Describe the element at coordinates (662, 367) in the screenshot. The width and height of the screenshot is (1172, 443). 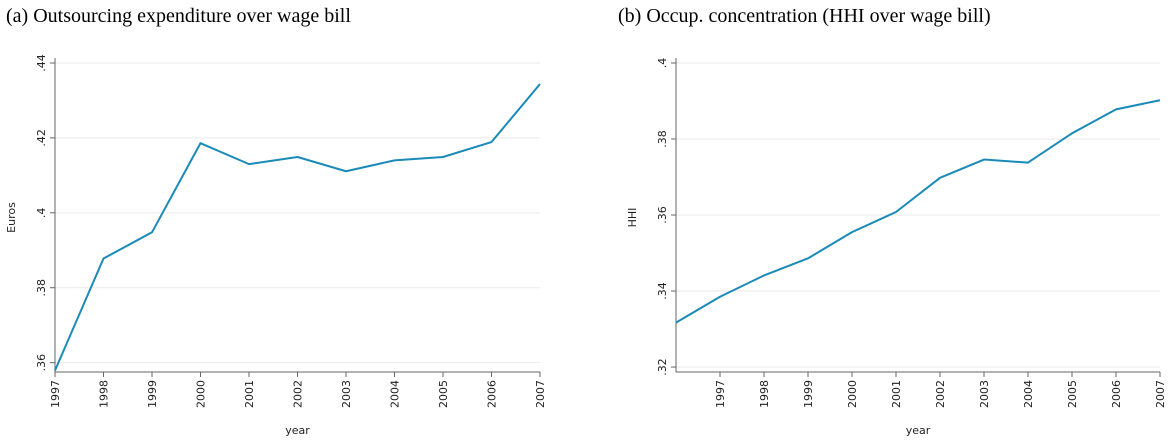
I see `y-tick-label: .32` at that location.